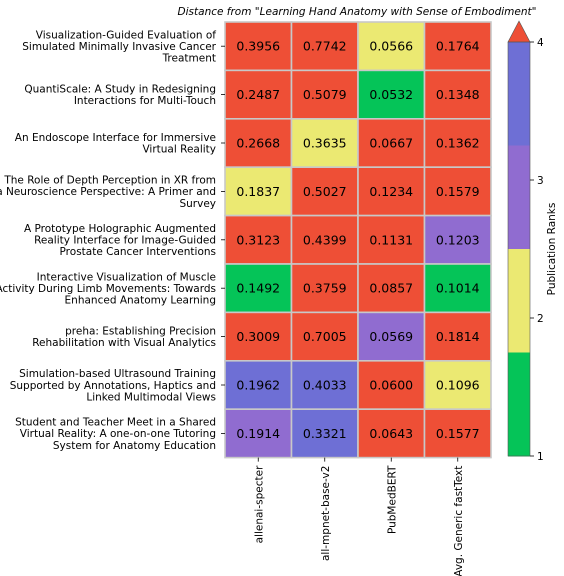 The width and height of the screenshot is (564, 576). I want to click on row-label-line: a Neuroscience Perspective: A Primer and, so click(108, 192).